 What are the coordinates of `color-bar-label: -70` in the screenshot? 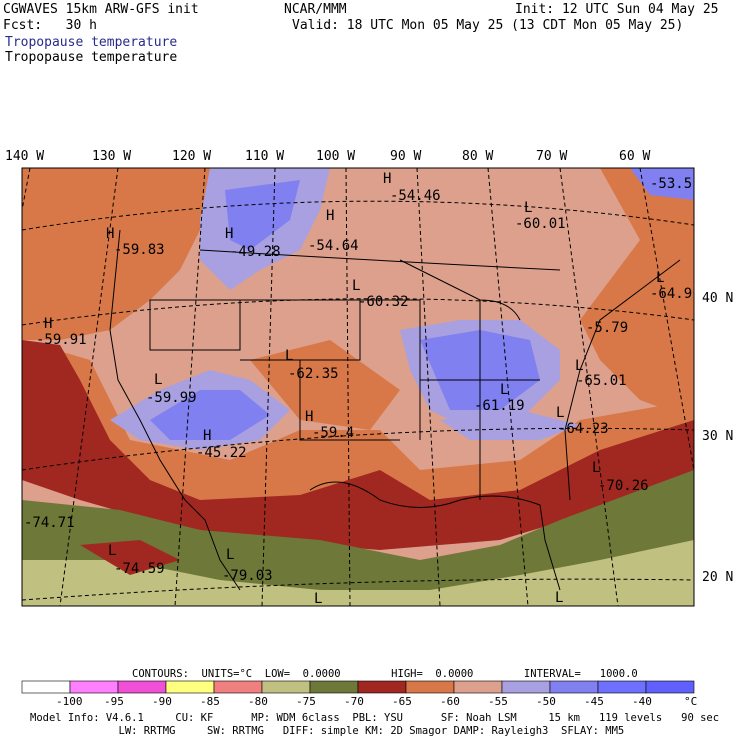 It's located at (354, 701).